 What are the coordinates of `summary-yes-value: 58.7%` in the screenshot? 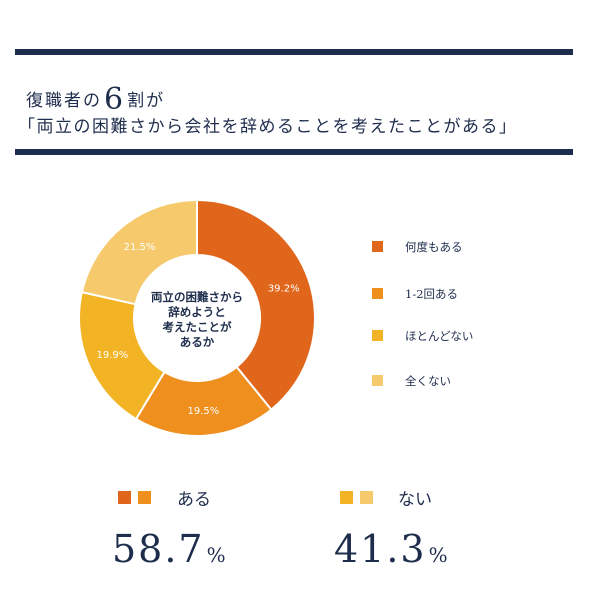 It's located at (169, 549).